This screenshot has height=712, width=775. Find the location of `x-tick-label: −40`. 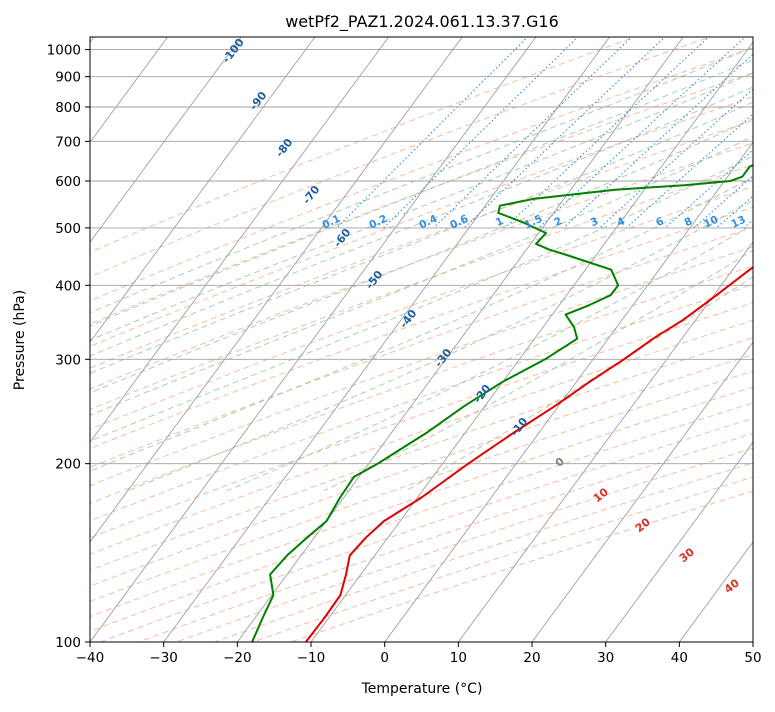

x-tick-label: −40 is located at coordinates (90, 658).